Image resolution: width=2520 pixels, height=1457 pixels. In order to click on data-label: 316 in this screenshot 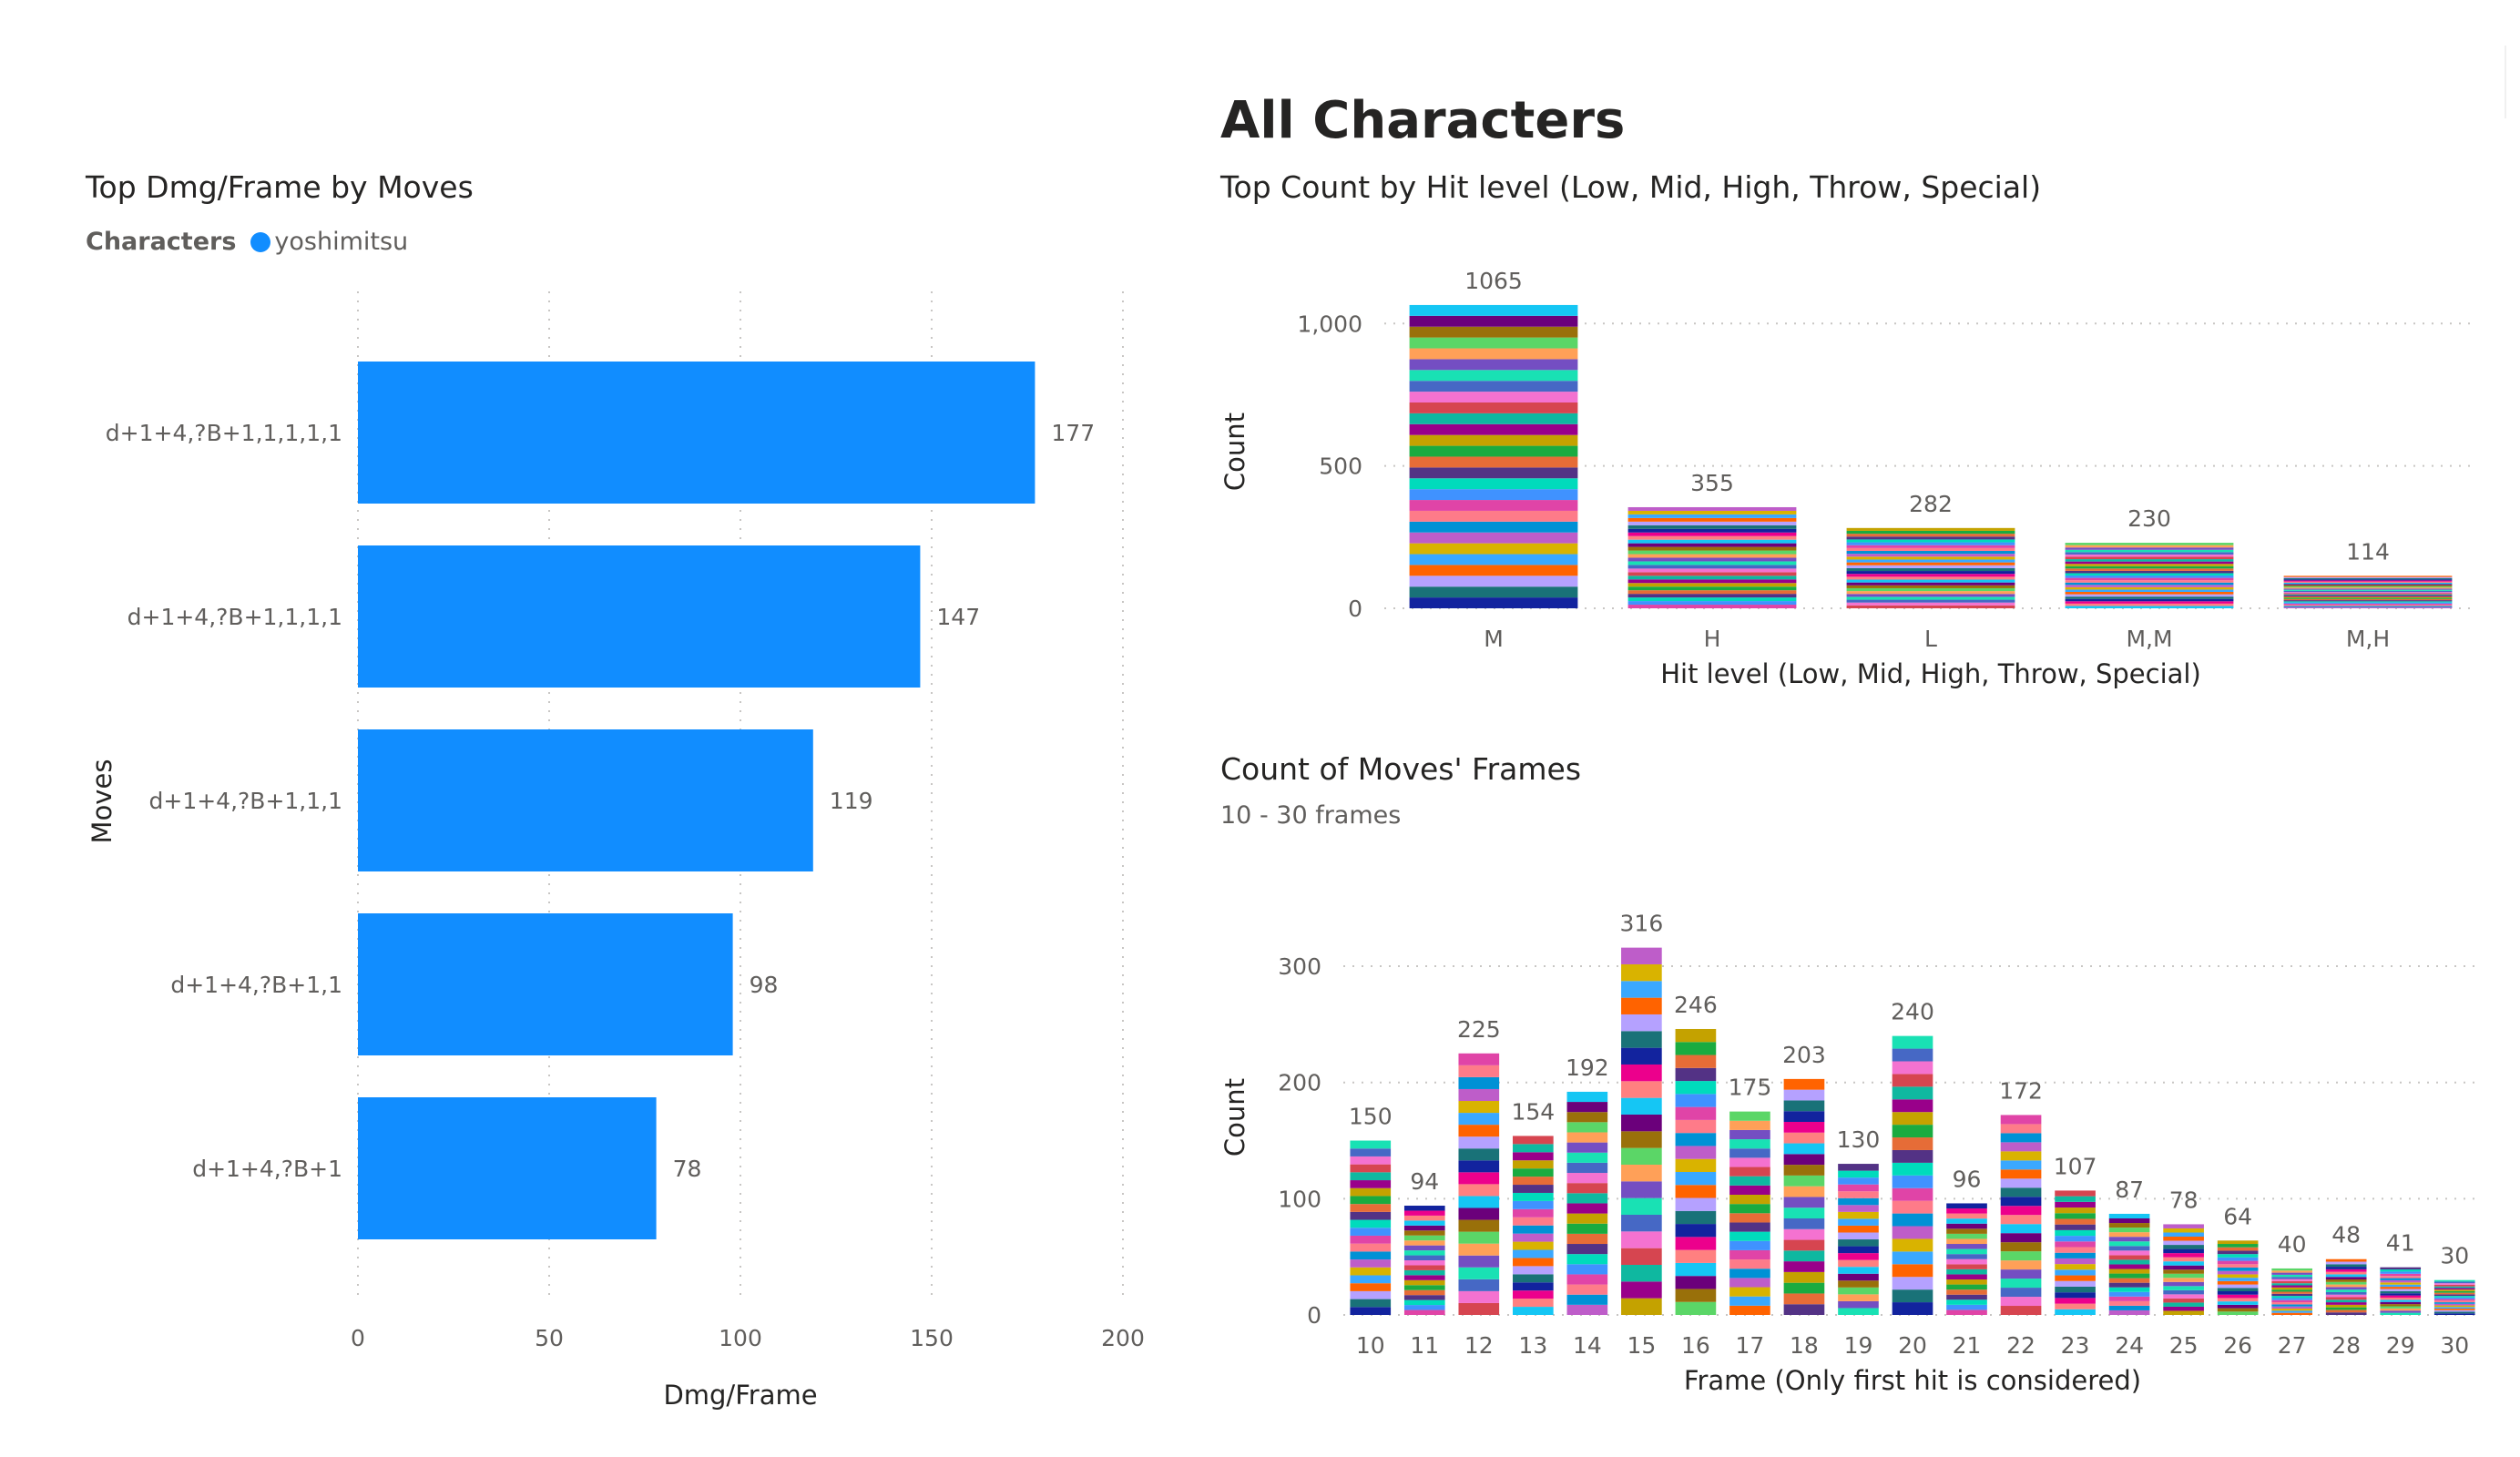, I will do `click(1642, 924)`.